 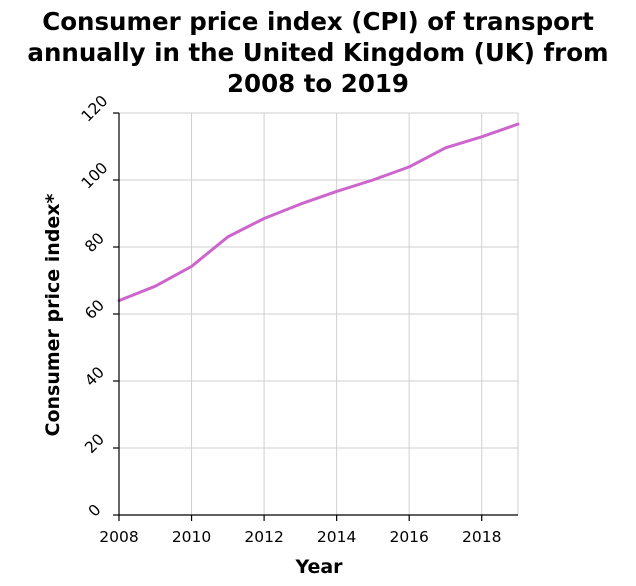 What do you see at coordinates (318, 83) in the screenshot?
I see `chart-title-line: 2008 to 2019` at bounding box center [318, 83].